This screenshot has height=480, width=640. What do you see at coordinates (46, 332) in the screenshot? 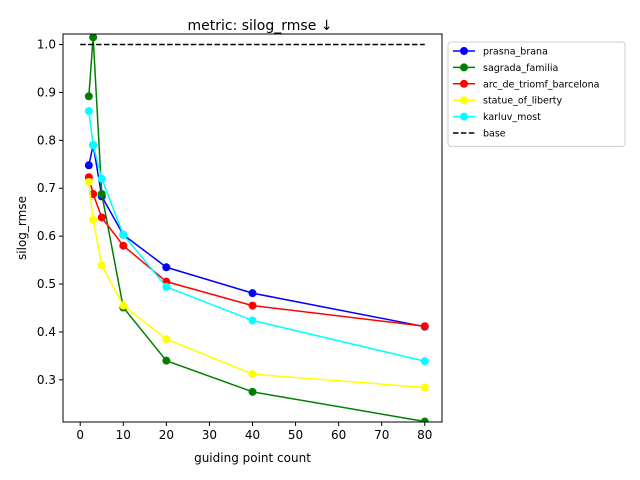
I see `y-tick-label: 0.4` at bounding box center [46, 332].